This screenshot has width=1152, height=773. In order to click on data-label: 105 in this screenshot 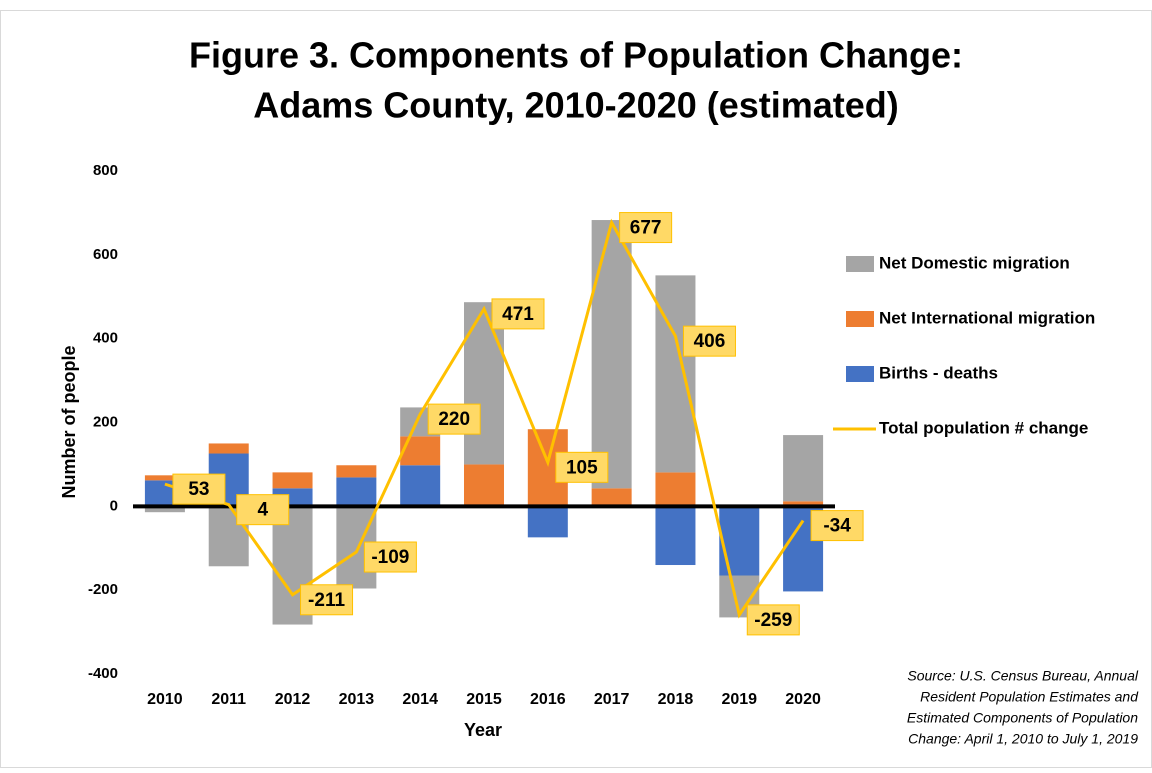, I will do `click(582, 467)`.